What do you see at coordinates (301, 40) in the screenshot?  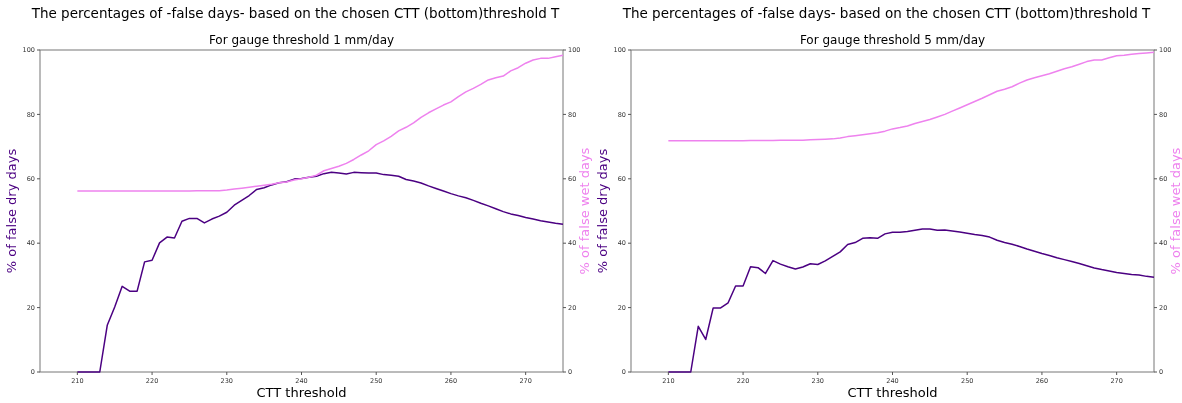 I see `chart-subtitle: For gauge threshold 1 mm/day` at bounding box center [301, 40].